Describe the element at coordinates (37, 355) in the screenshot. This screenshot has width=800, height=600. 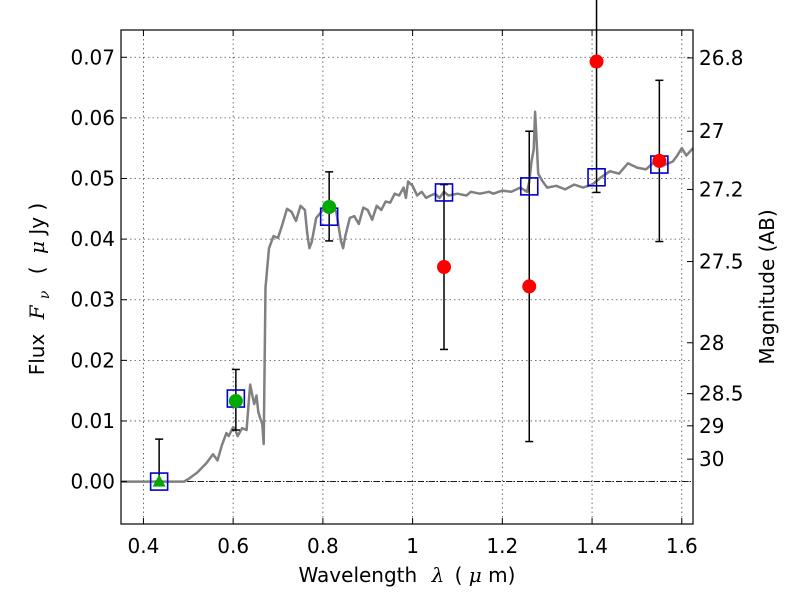
I see `y-axis-label-prefix: Flux` at that location.